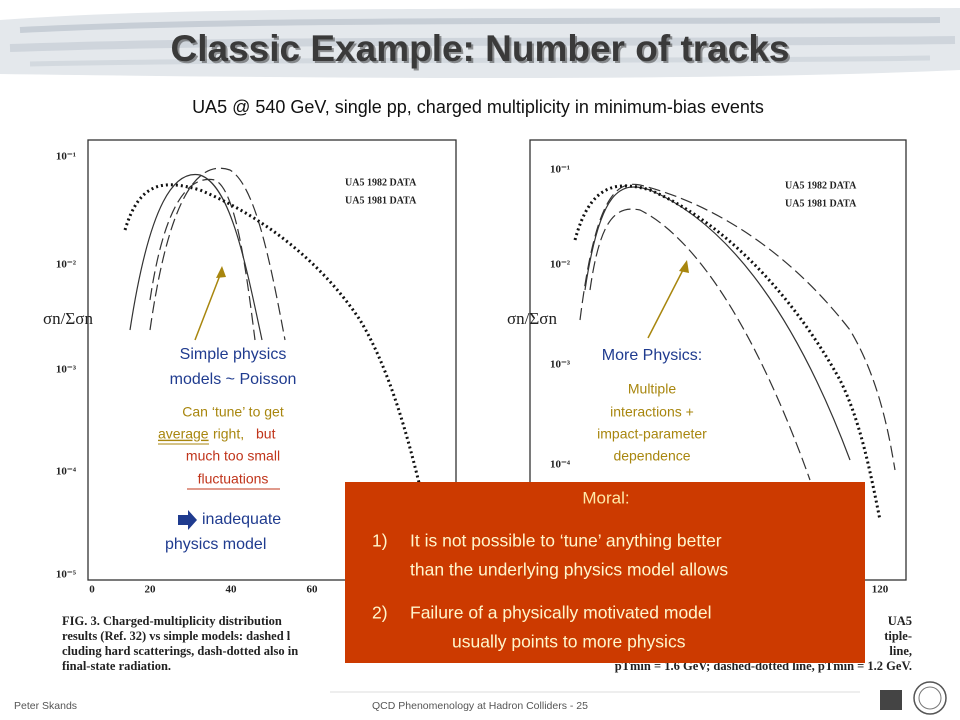 The image size is (960, 720). What do you see at coordinates (183, 434) in the screenshot?
I see `note-text: average` at bounding box center [183, 434].